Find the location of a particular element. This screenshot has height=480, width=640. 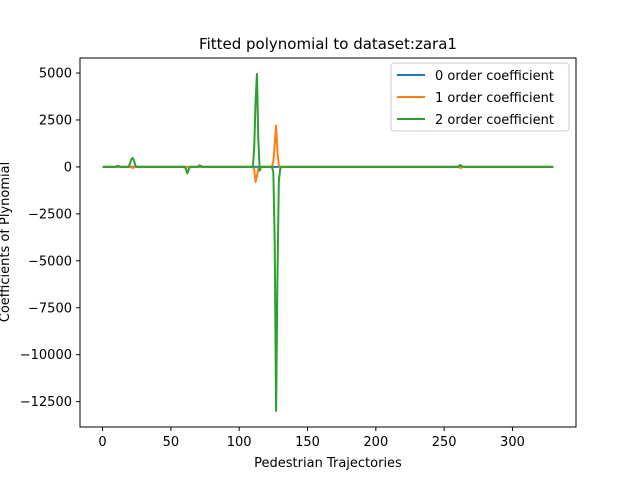

x-tick-label: 300 is located at coordinates (512, 442).